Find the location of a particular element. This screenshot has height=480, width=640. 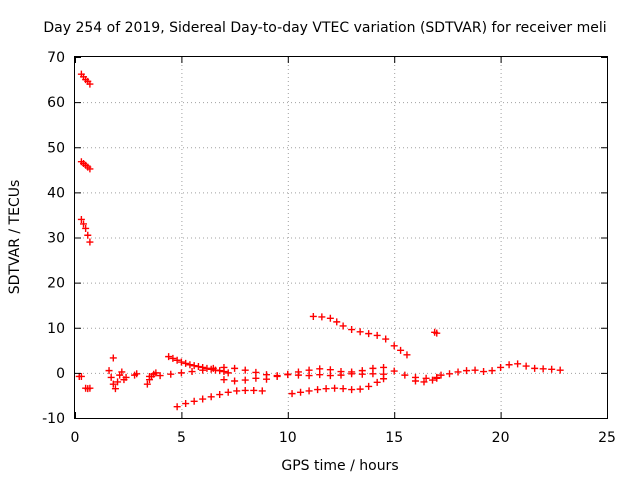

series-seg-k is located at coordinates (219, 398).